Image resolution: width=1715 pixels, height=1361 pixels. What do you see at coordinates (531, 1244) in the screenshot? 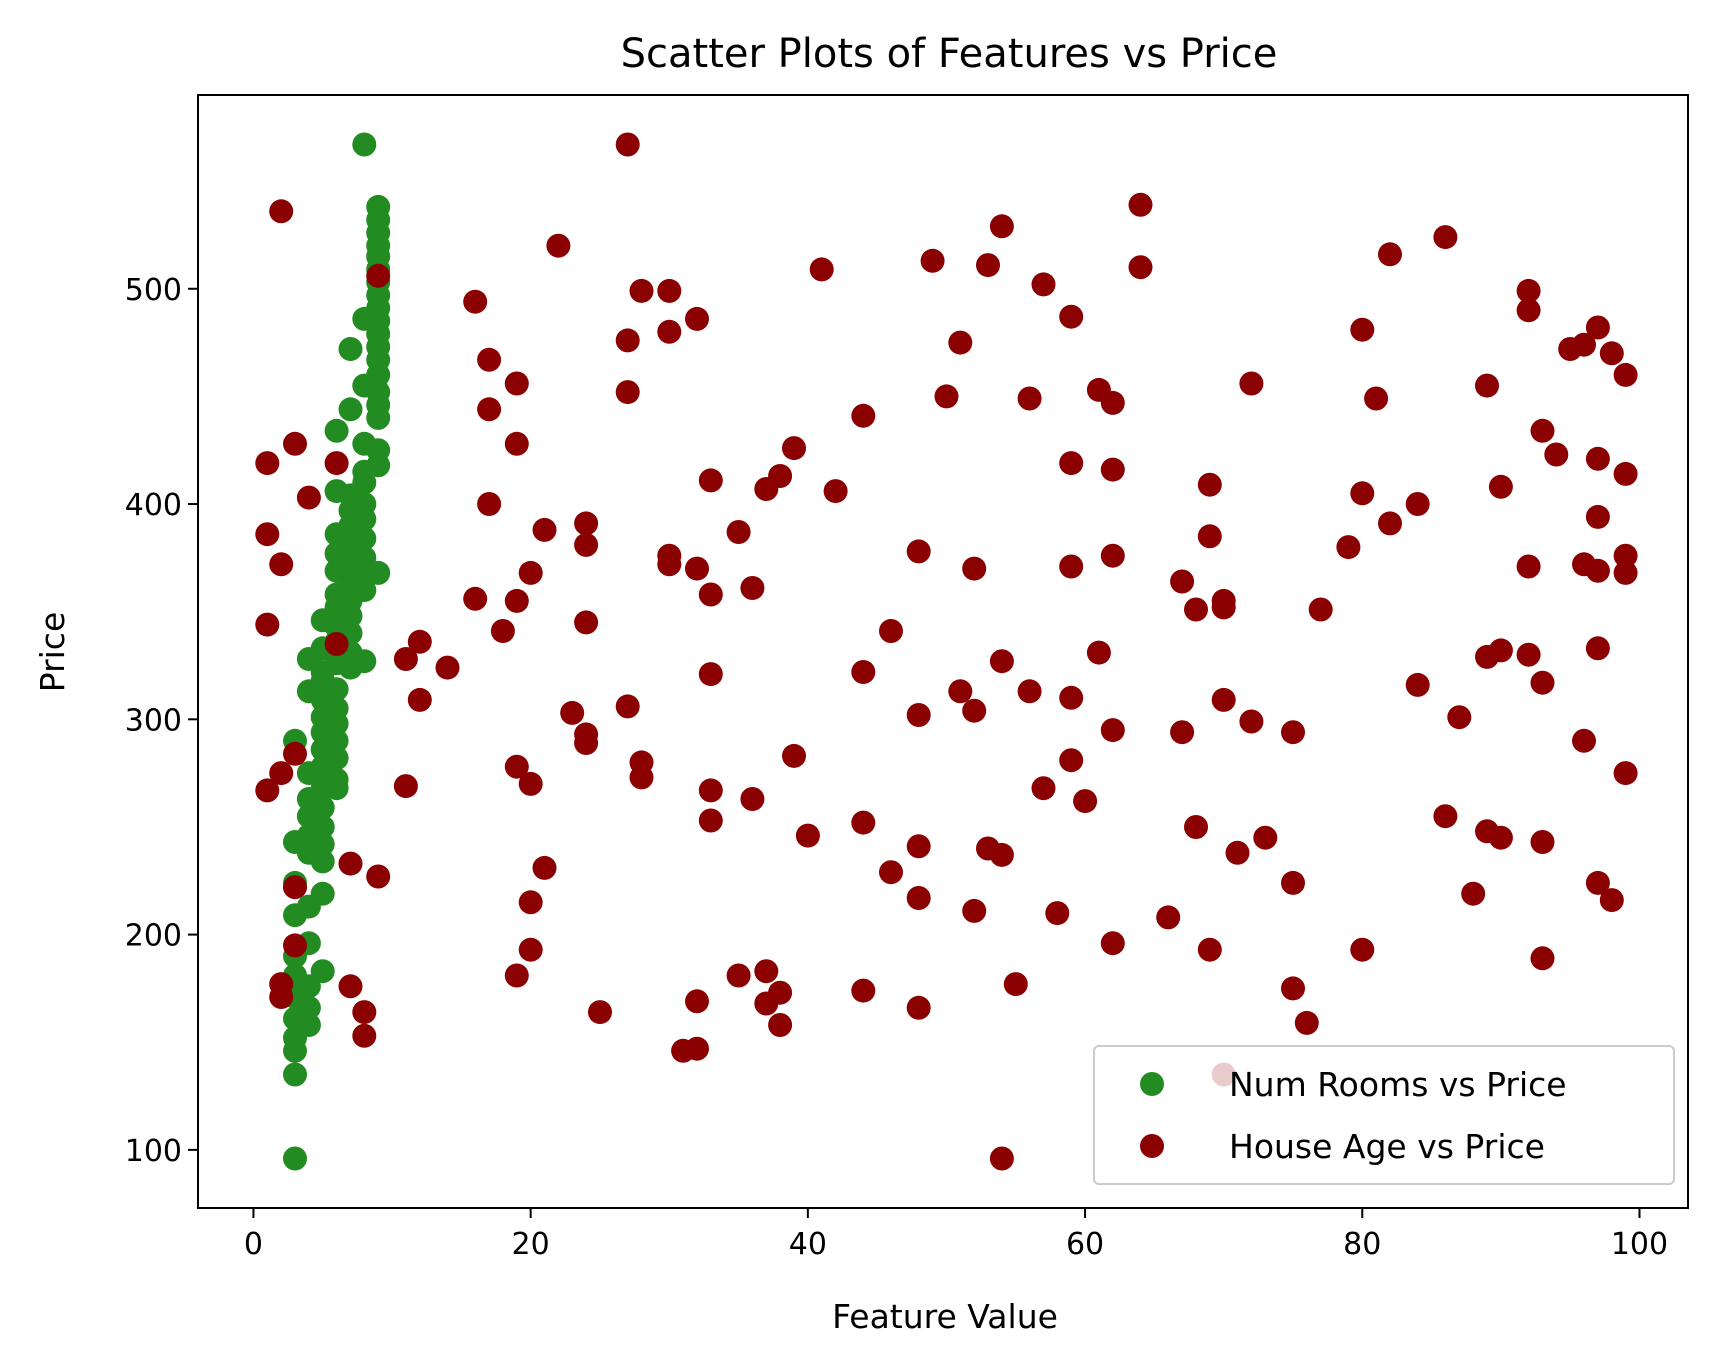
I see `x-tick-label: 20` at bounding box center [531, 1244].